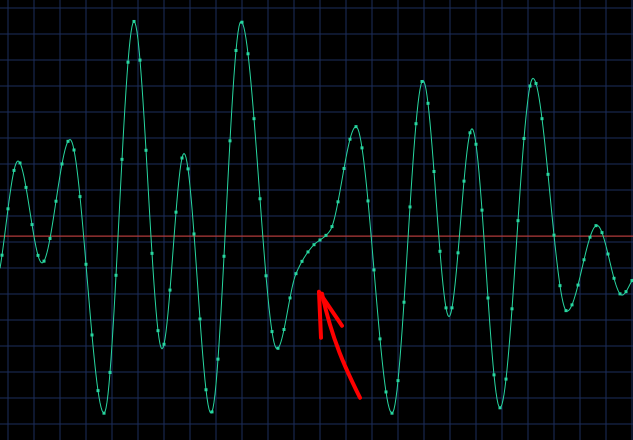 The width and height of the screenshot is (633, 440). I want to click on arrow-head, so click(330, 314).